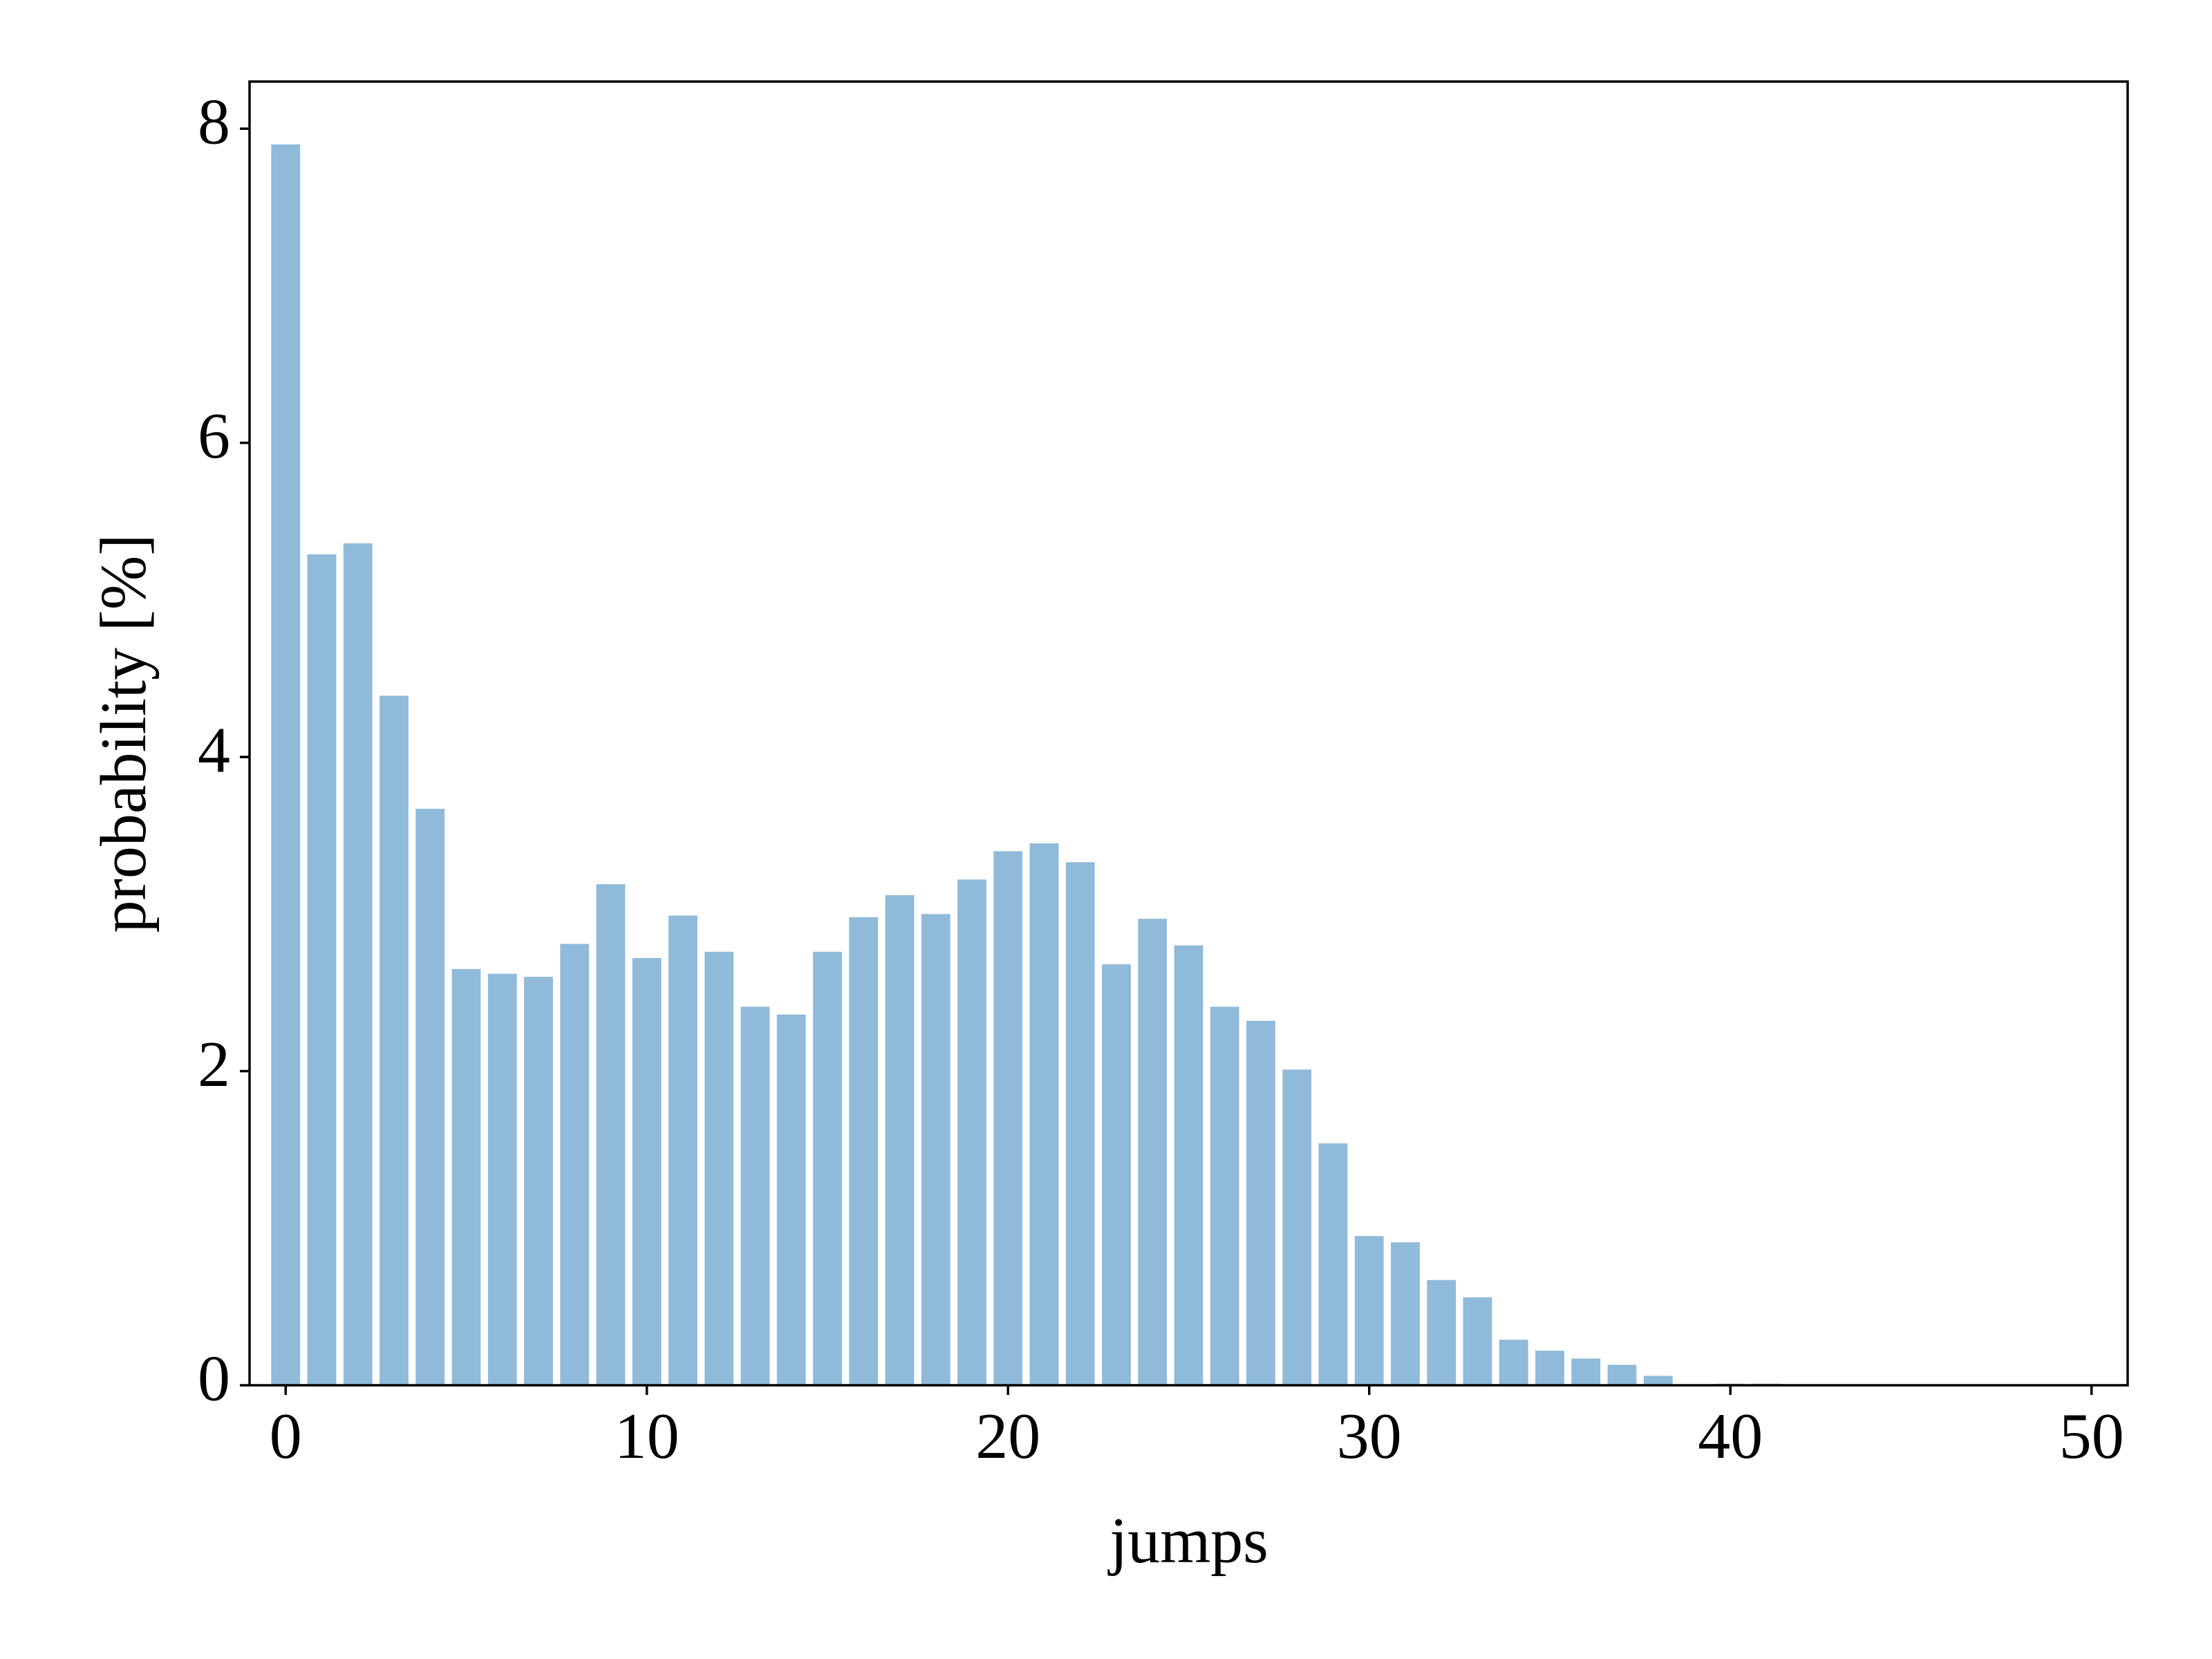 This screenshot has height=1659, width=2212. I want to click on y-tick-label: 2, so click(214, 1064).